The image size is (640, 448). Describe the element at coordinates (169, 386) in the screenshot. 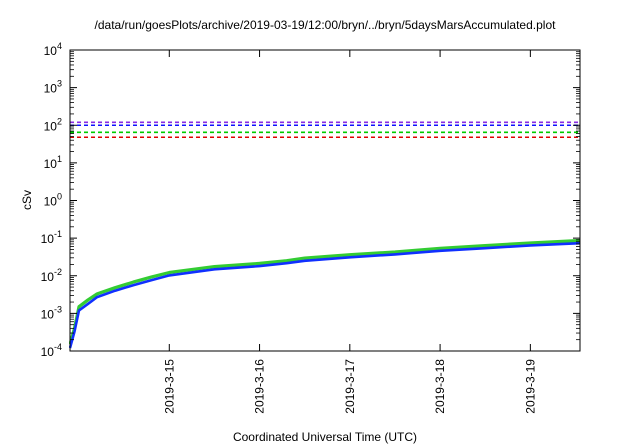

I see `x-tick-label: 2019-3-15` at that location.